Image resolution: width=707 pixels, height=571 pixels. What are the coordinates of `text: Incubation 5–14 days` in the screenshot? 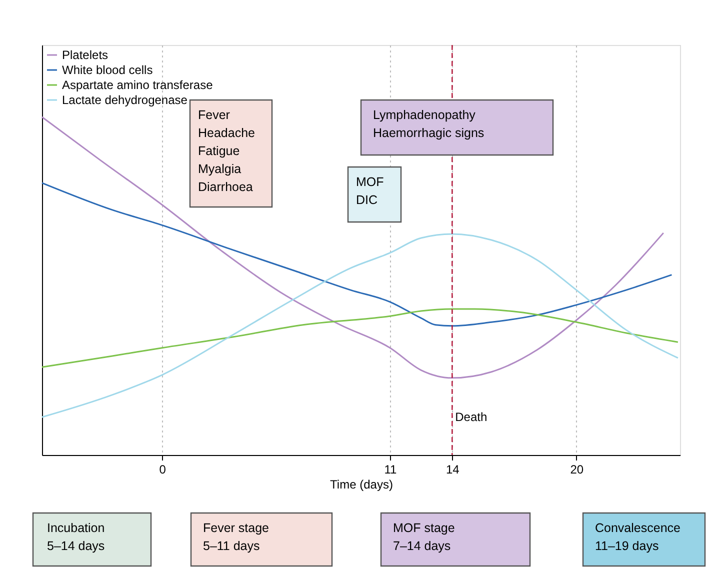 It's located at (76, 537).